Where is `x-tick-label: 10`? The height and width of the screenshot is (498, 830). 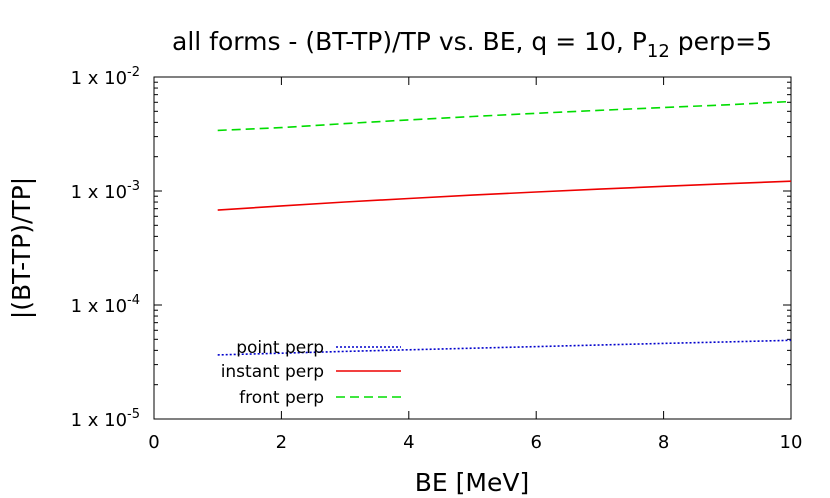 x-tick-label: 10 is located at coordinates (791, 442).